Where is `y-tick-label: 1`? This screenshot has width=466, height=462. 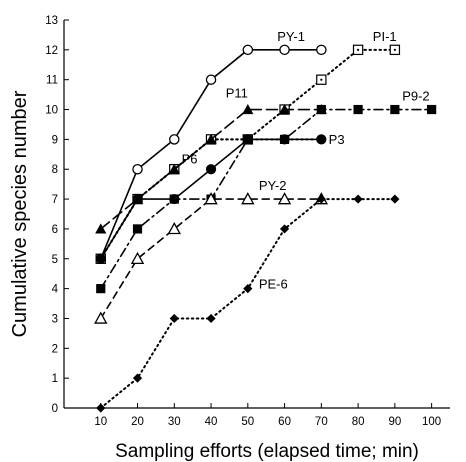
y-tick-label: 1 is located at coordinates (55, 379).